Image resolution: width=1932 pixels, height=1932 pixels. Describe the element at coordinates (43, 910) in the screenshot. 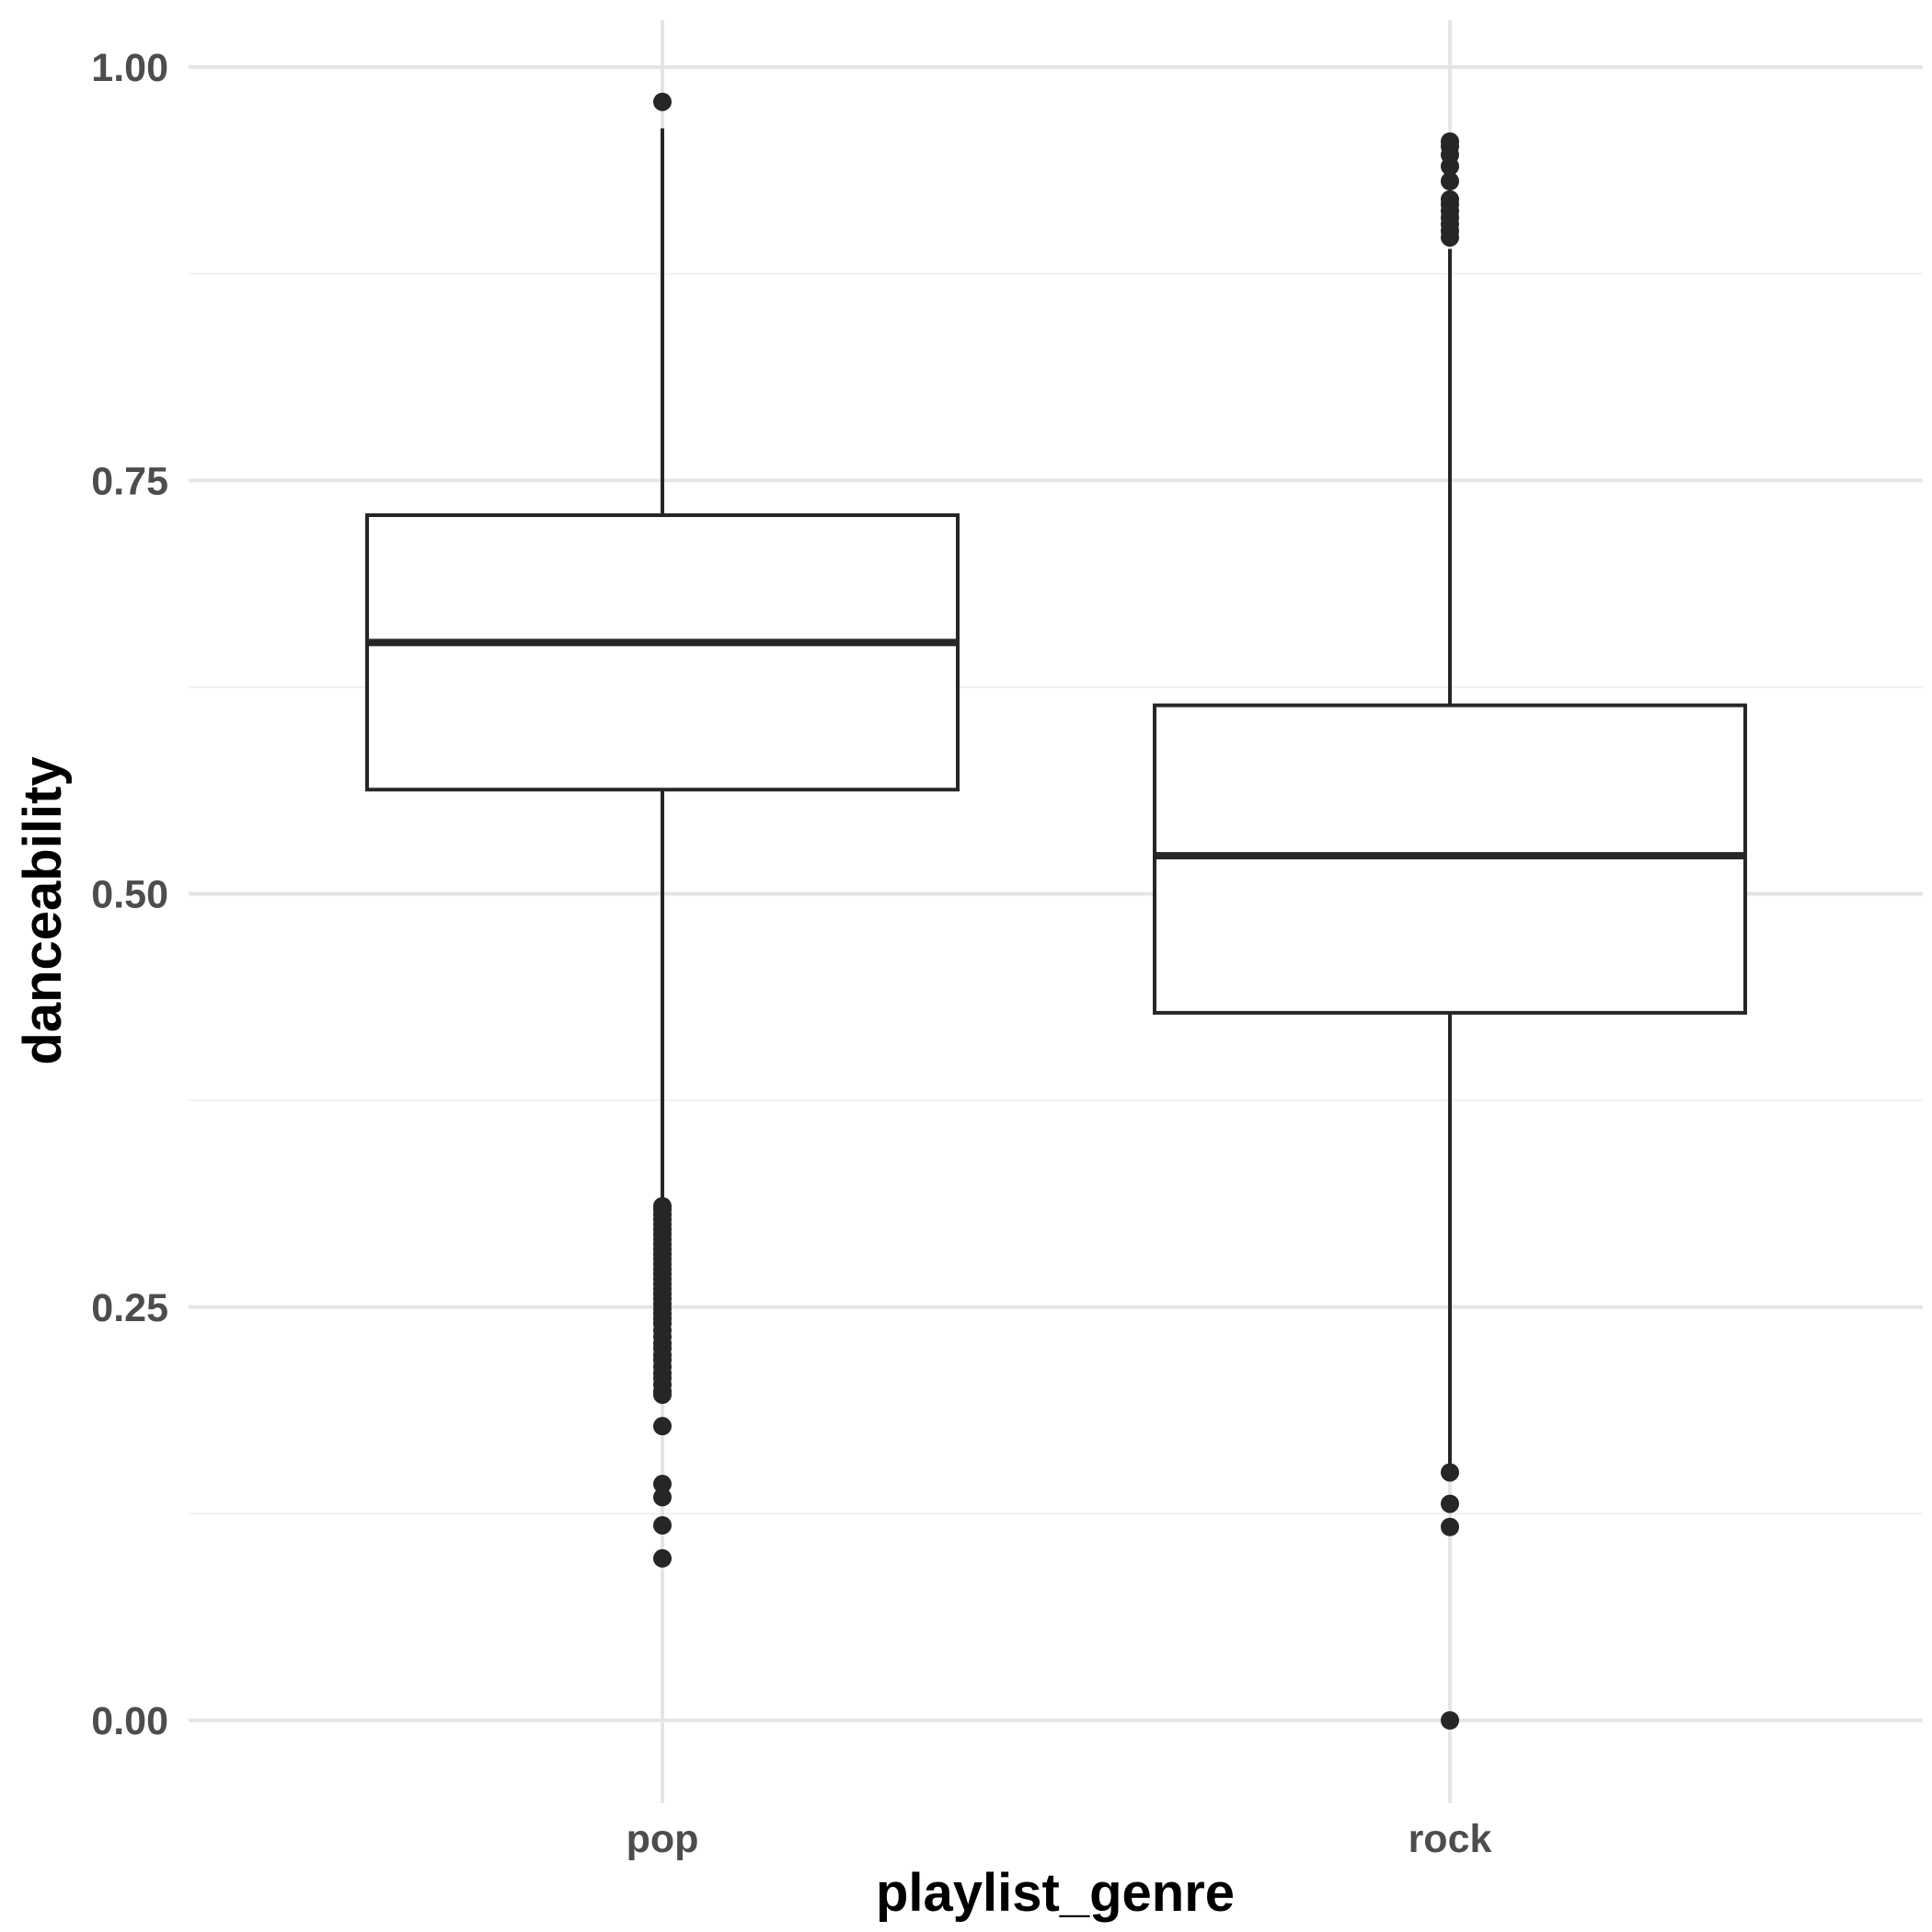

I see `y-axis-title: danceability` at that location.